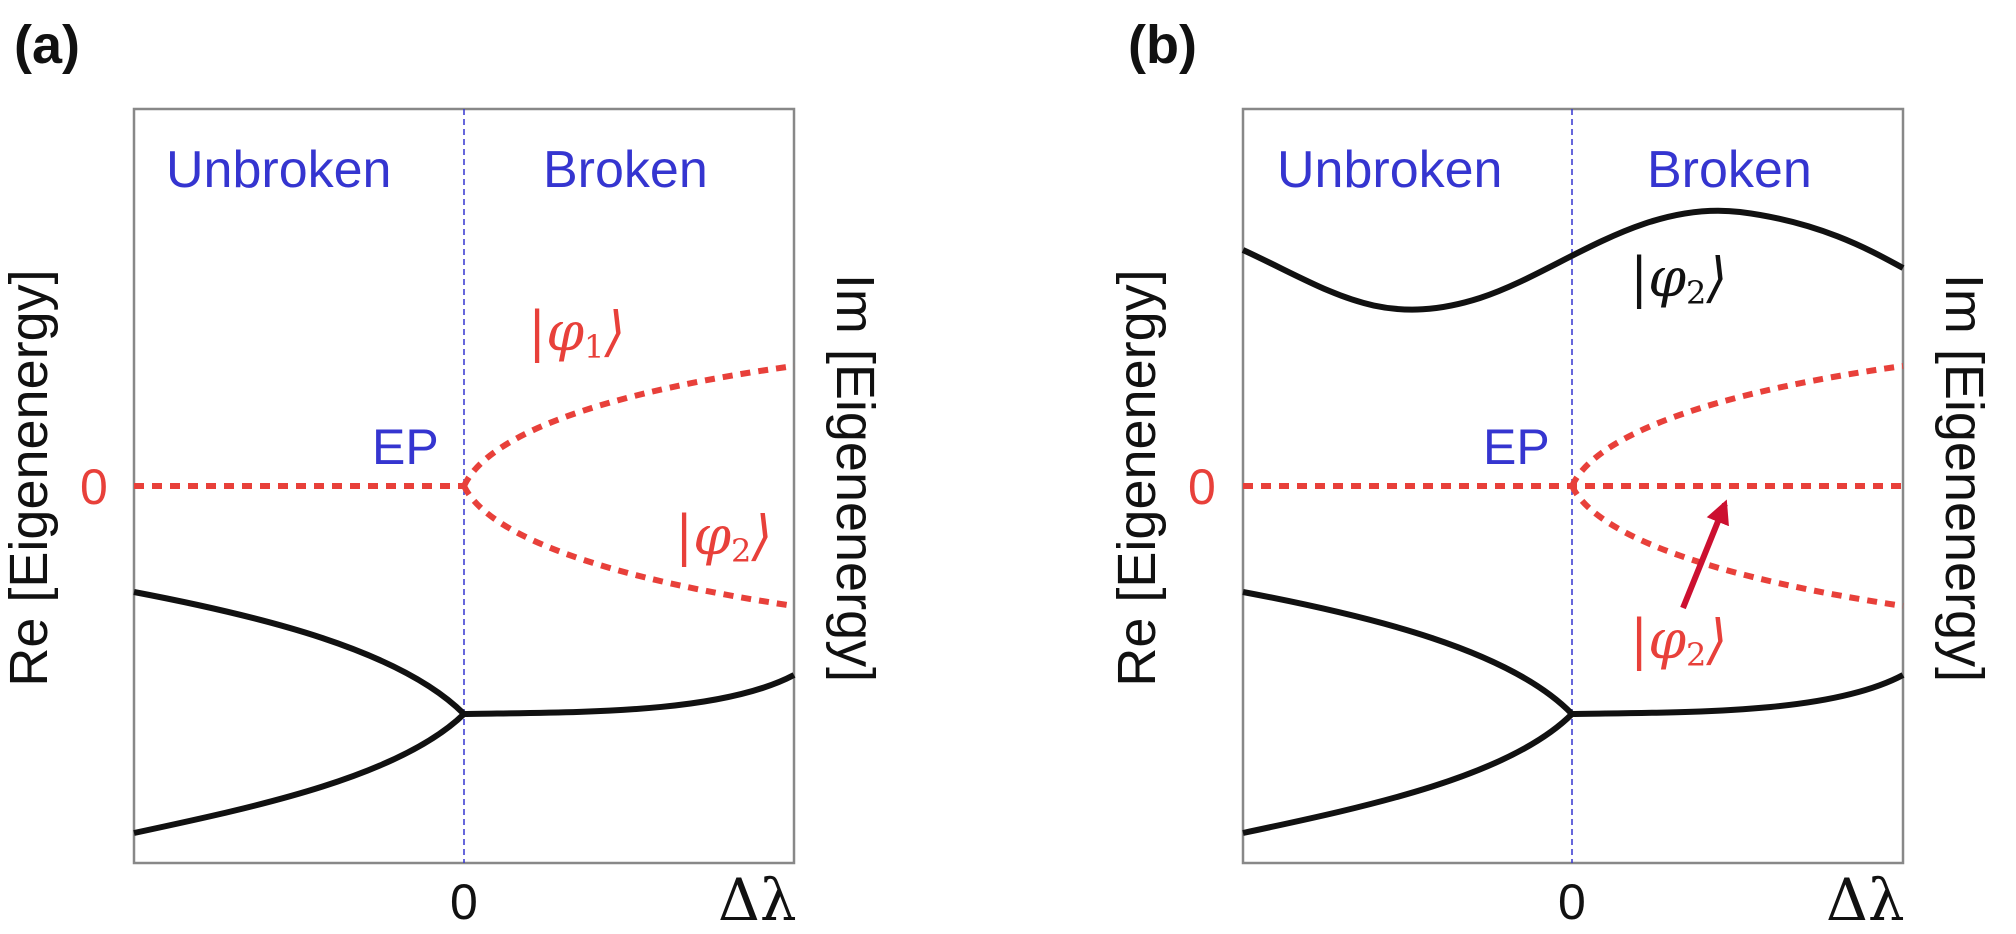 The image size is (2016, 934). What do you see at coordinates (1738, 694) in the screenshot?
I see `panel-b-black-broken-branch` at bounding box center [1738, 694].